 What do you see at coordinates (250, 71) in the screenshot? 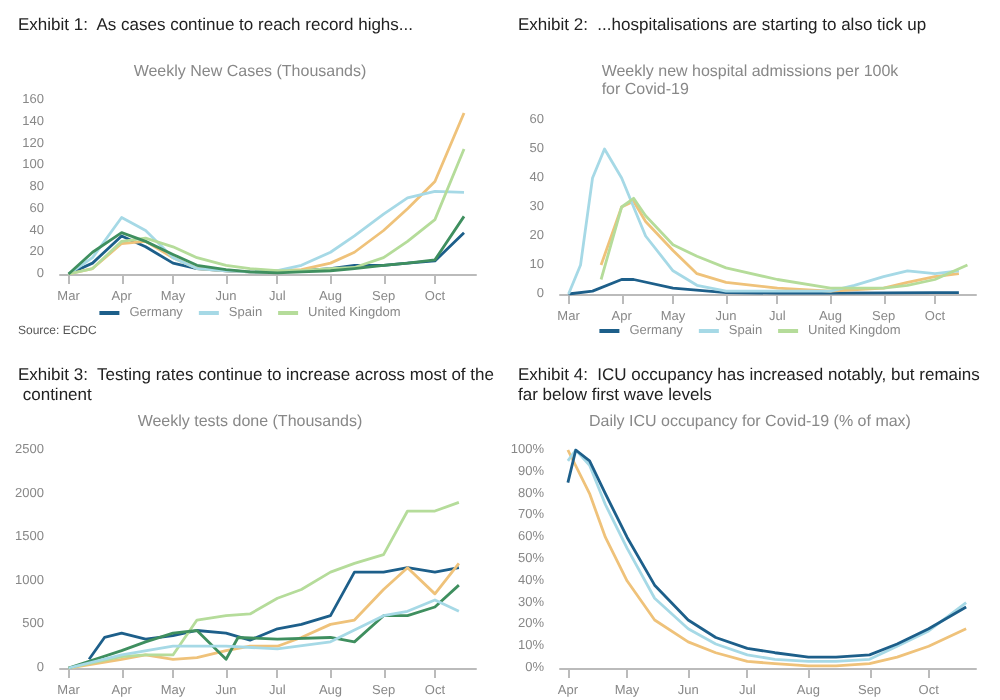
I see `chart-subtitle: Weekly New Cases (Thousands)` at bounding box center [250, 71].